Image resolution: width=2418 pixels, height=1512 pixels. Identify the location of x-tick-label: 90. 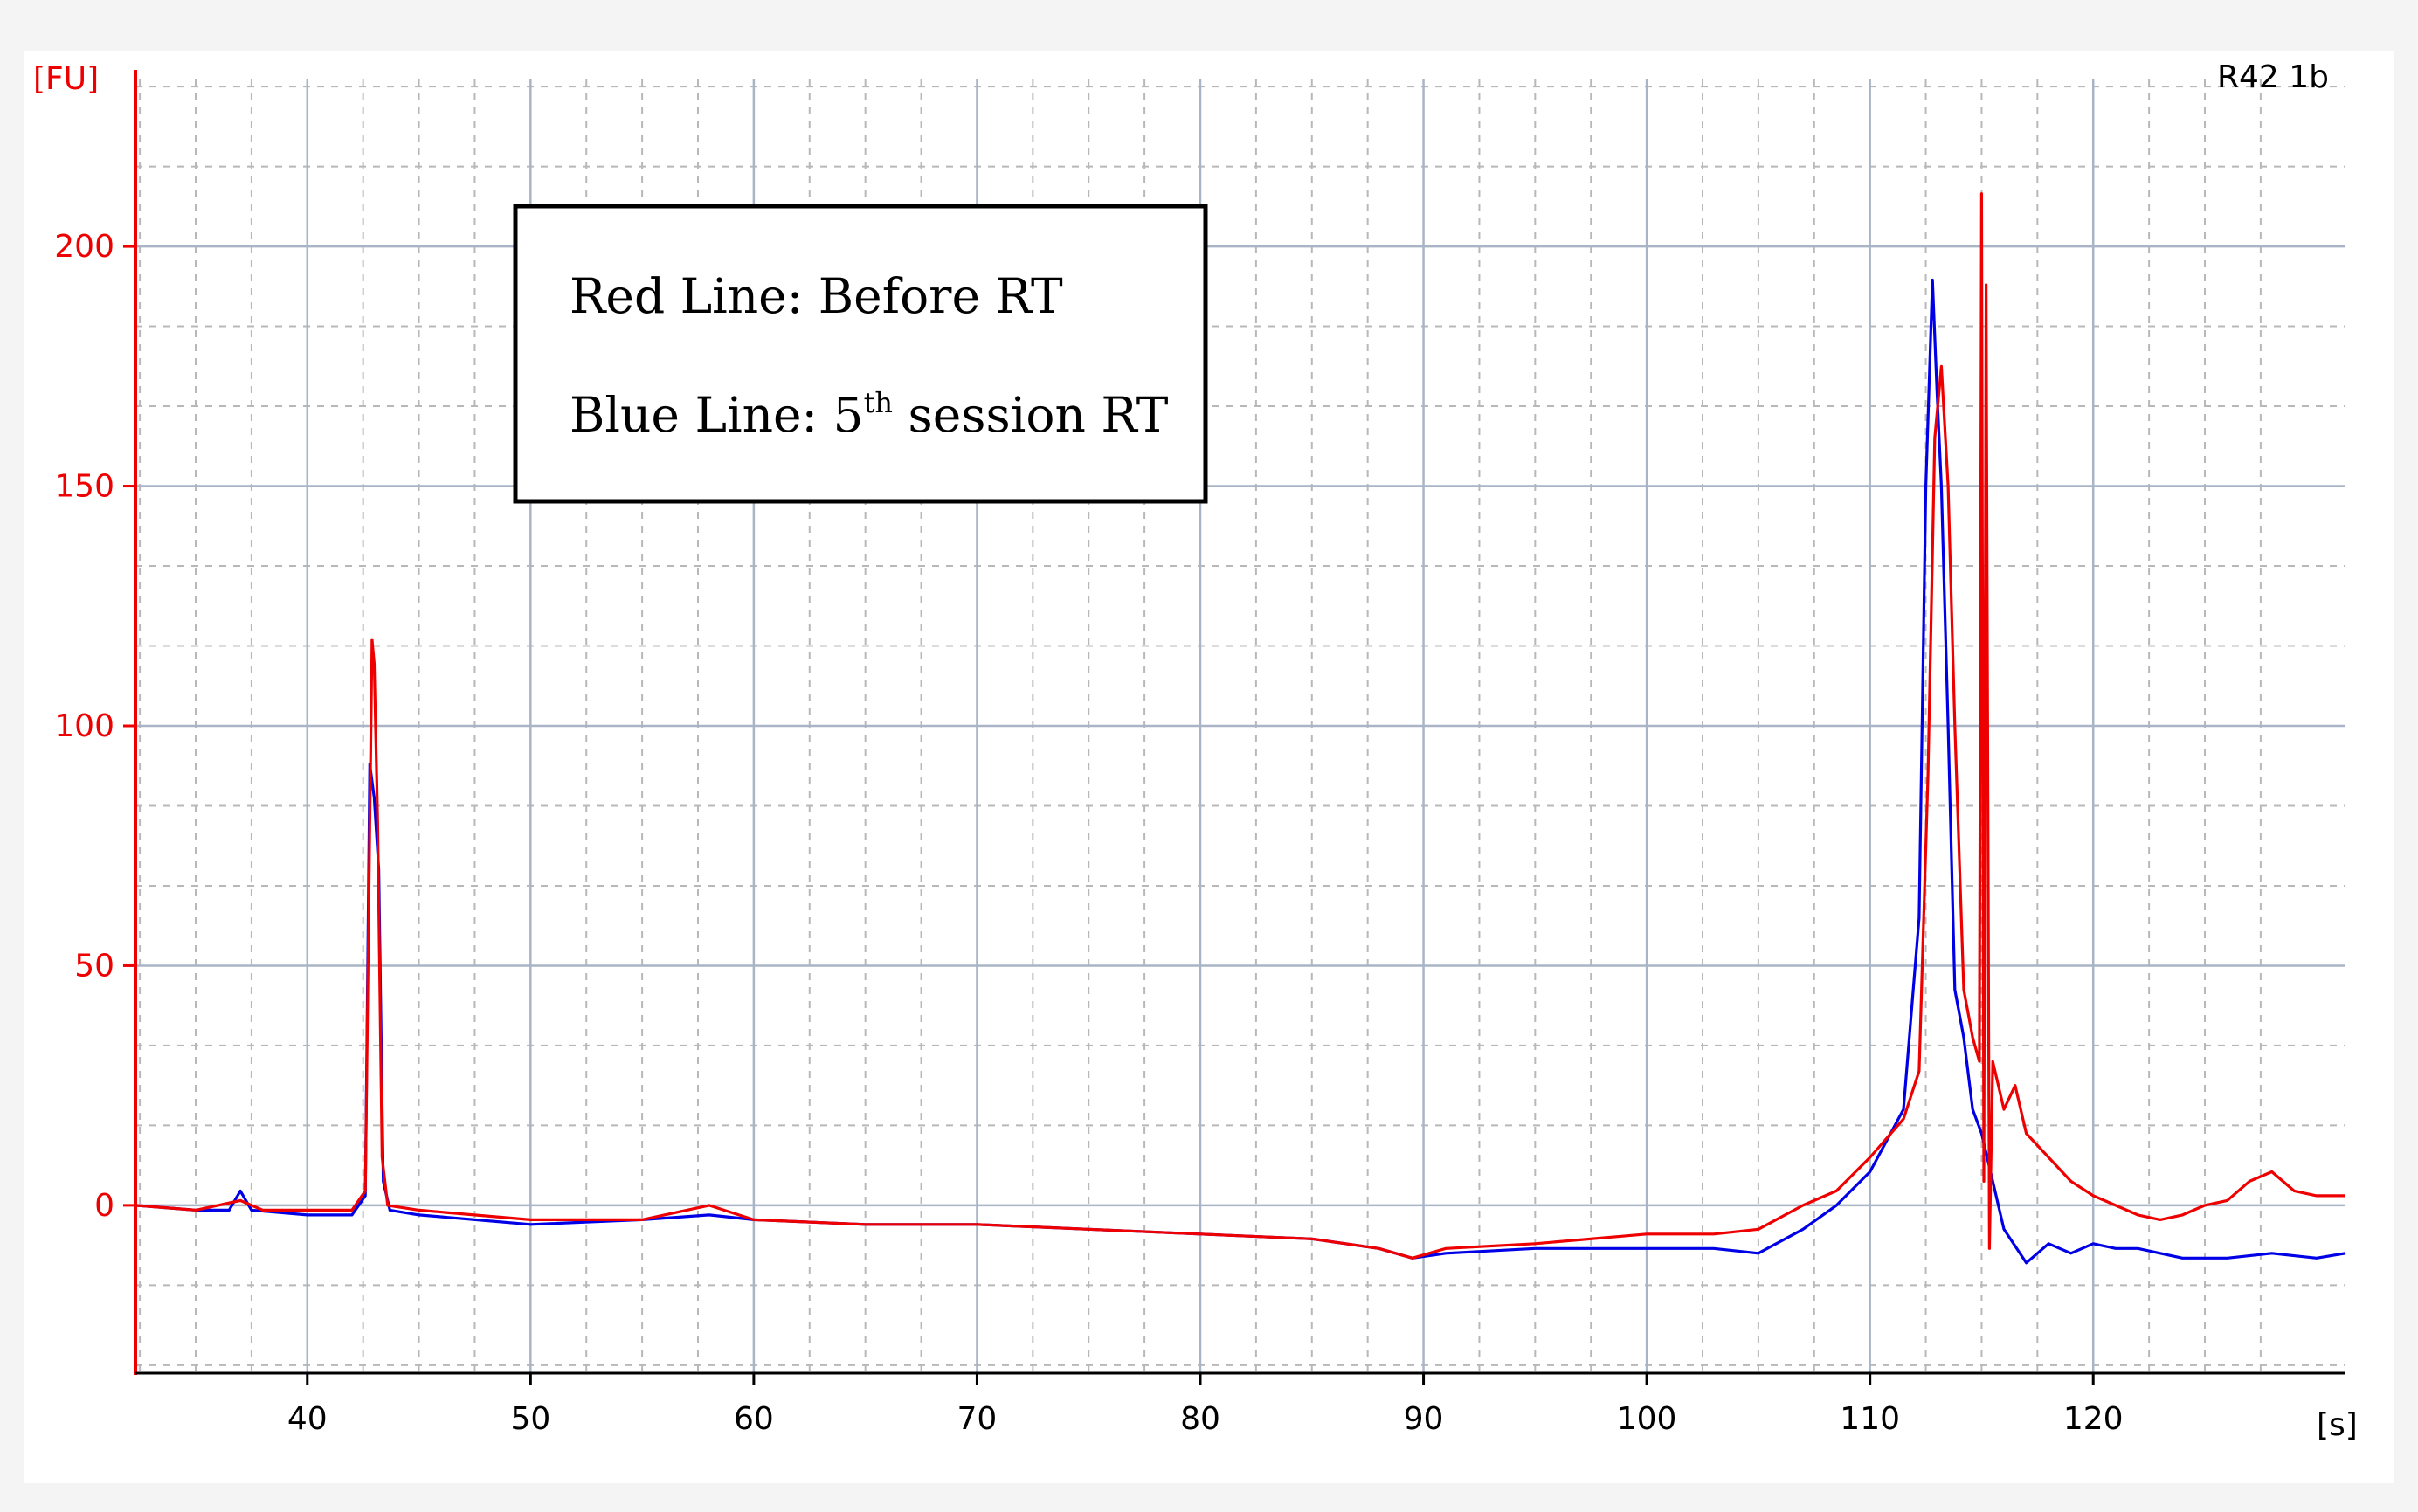
(1424, 1419).